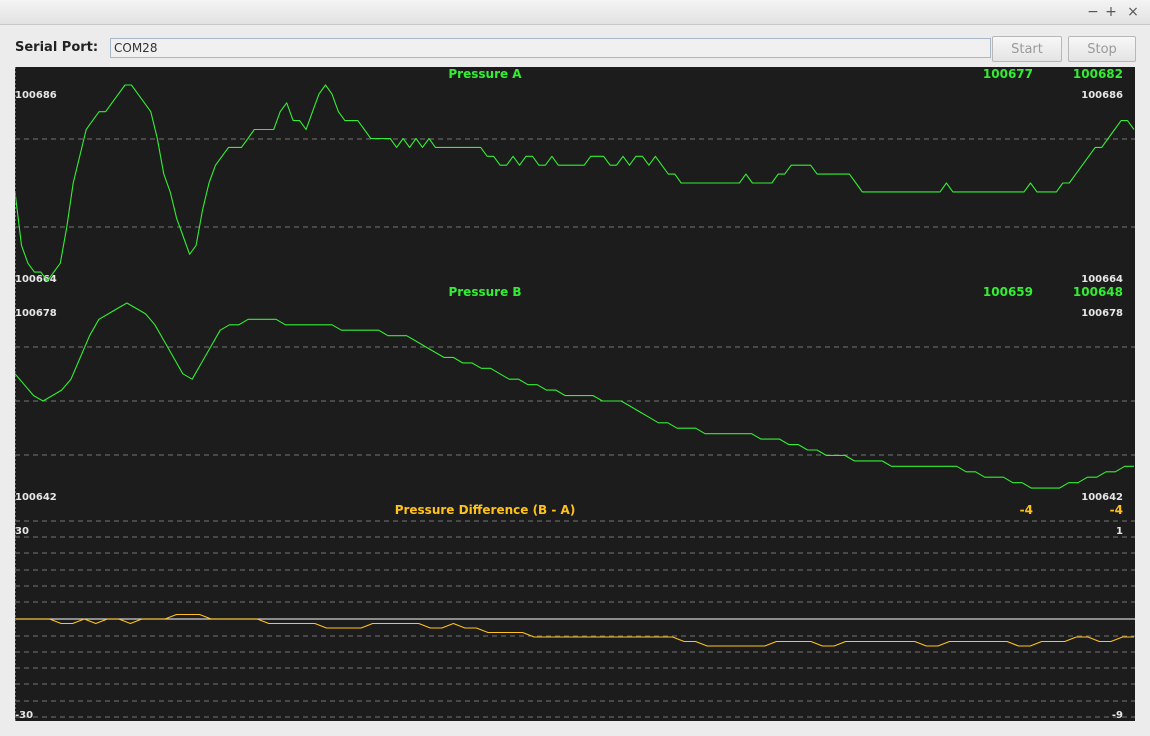 This screenshot has width=1150, height=736. I want to click on maximize-icon: +, so click(1111, 12).